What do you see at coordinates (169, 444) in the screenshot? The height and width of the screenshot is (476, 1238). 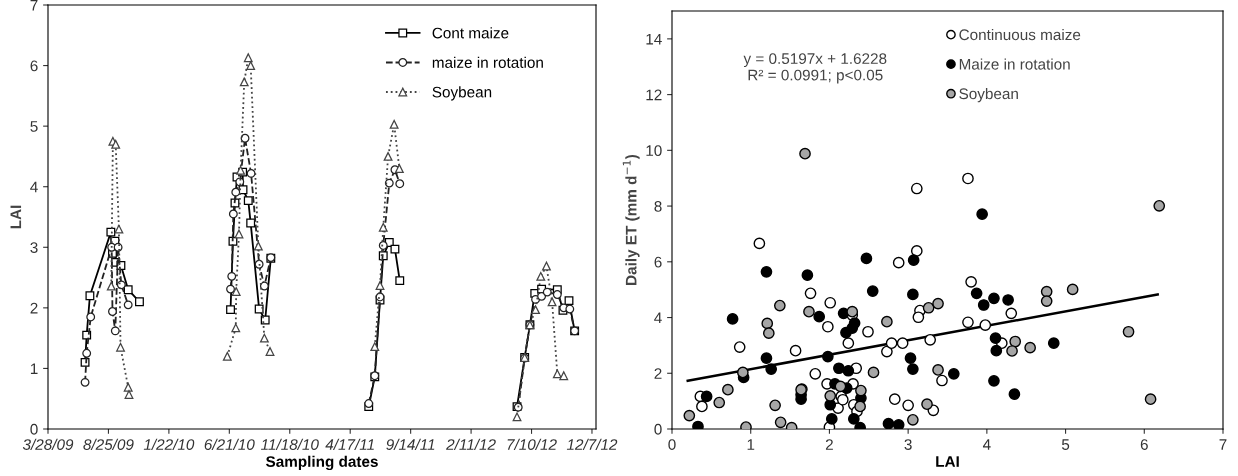 I see `x-tick-label: 1/22/10` at bounding box center [169, 444].